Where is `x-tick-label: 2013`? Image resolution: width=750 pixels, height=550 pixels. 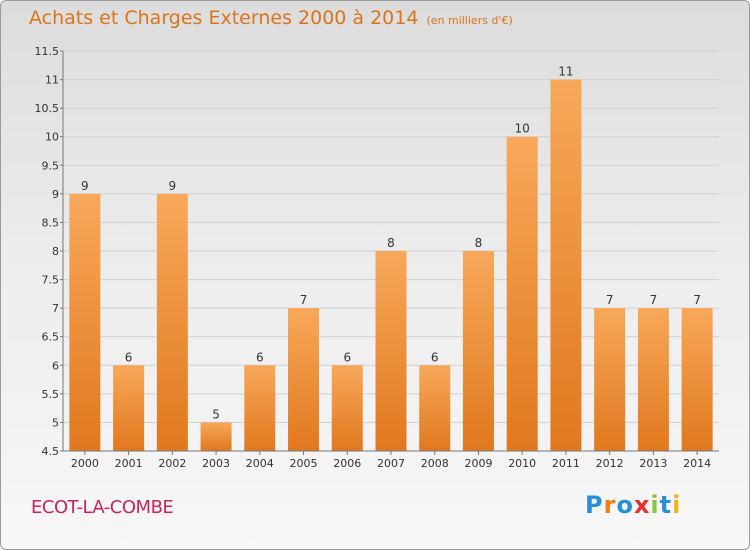
x-tick-label: 2013 is located at coordinates (653, 463).